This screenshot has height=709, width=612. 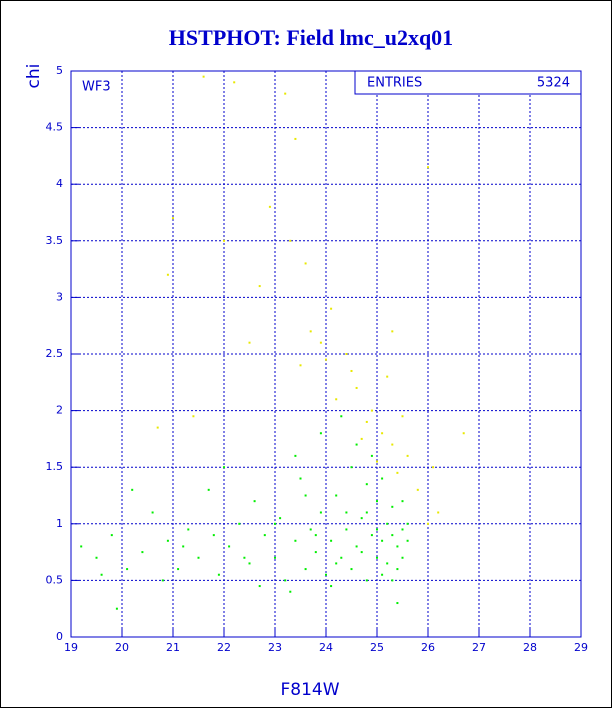 I want to click on y-tick-label: 1, so click(x=59, y=523).